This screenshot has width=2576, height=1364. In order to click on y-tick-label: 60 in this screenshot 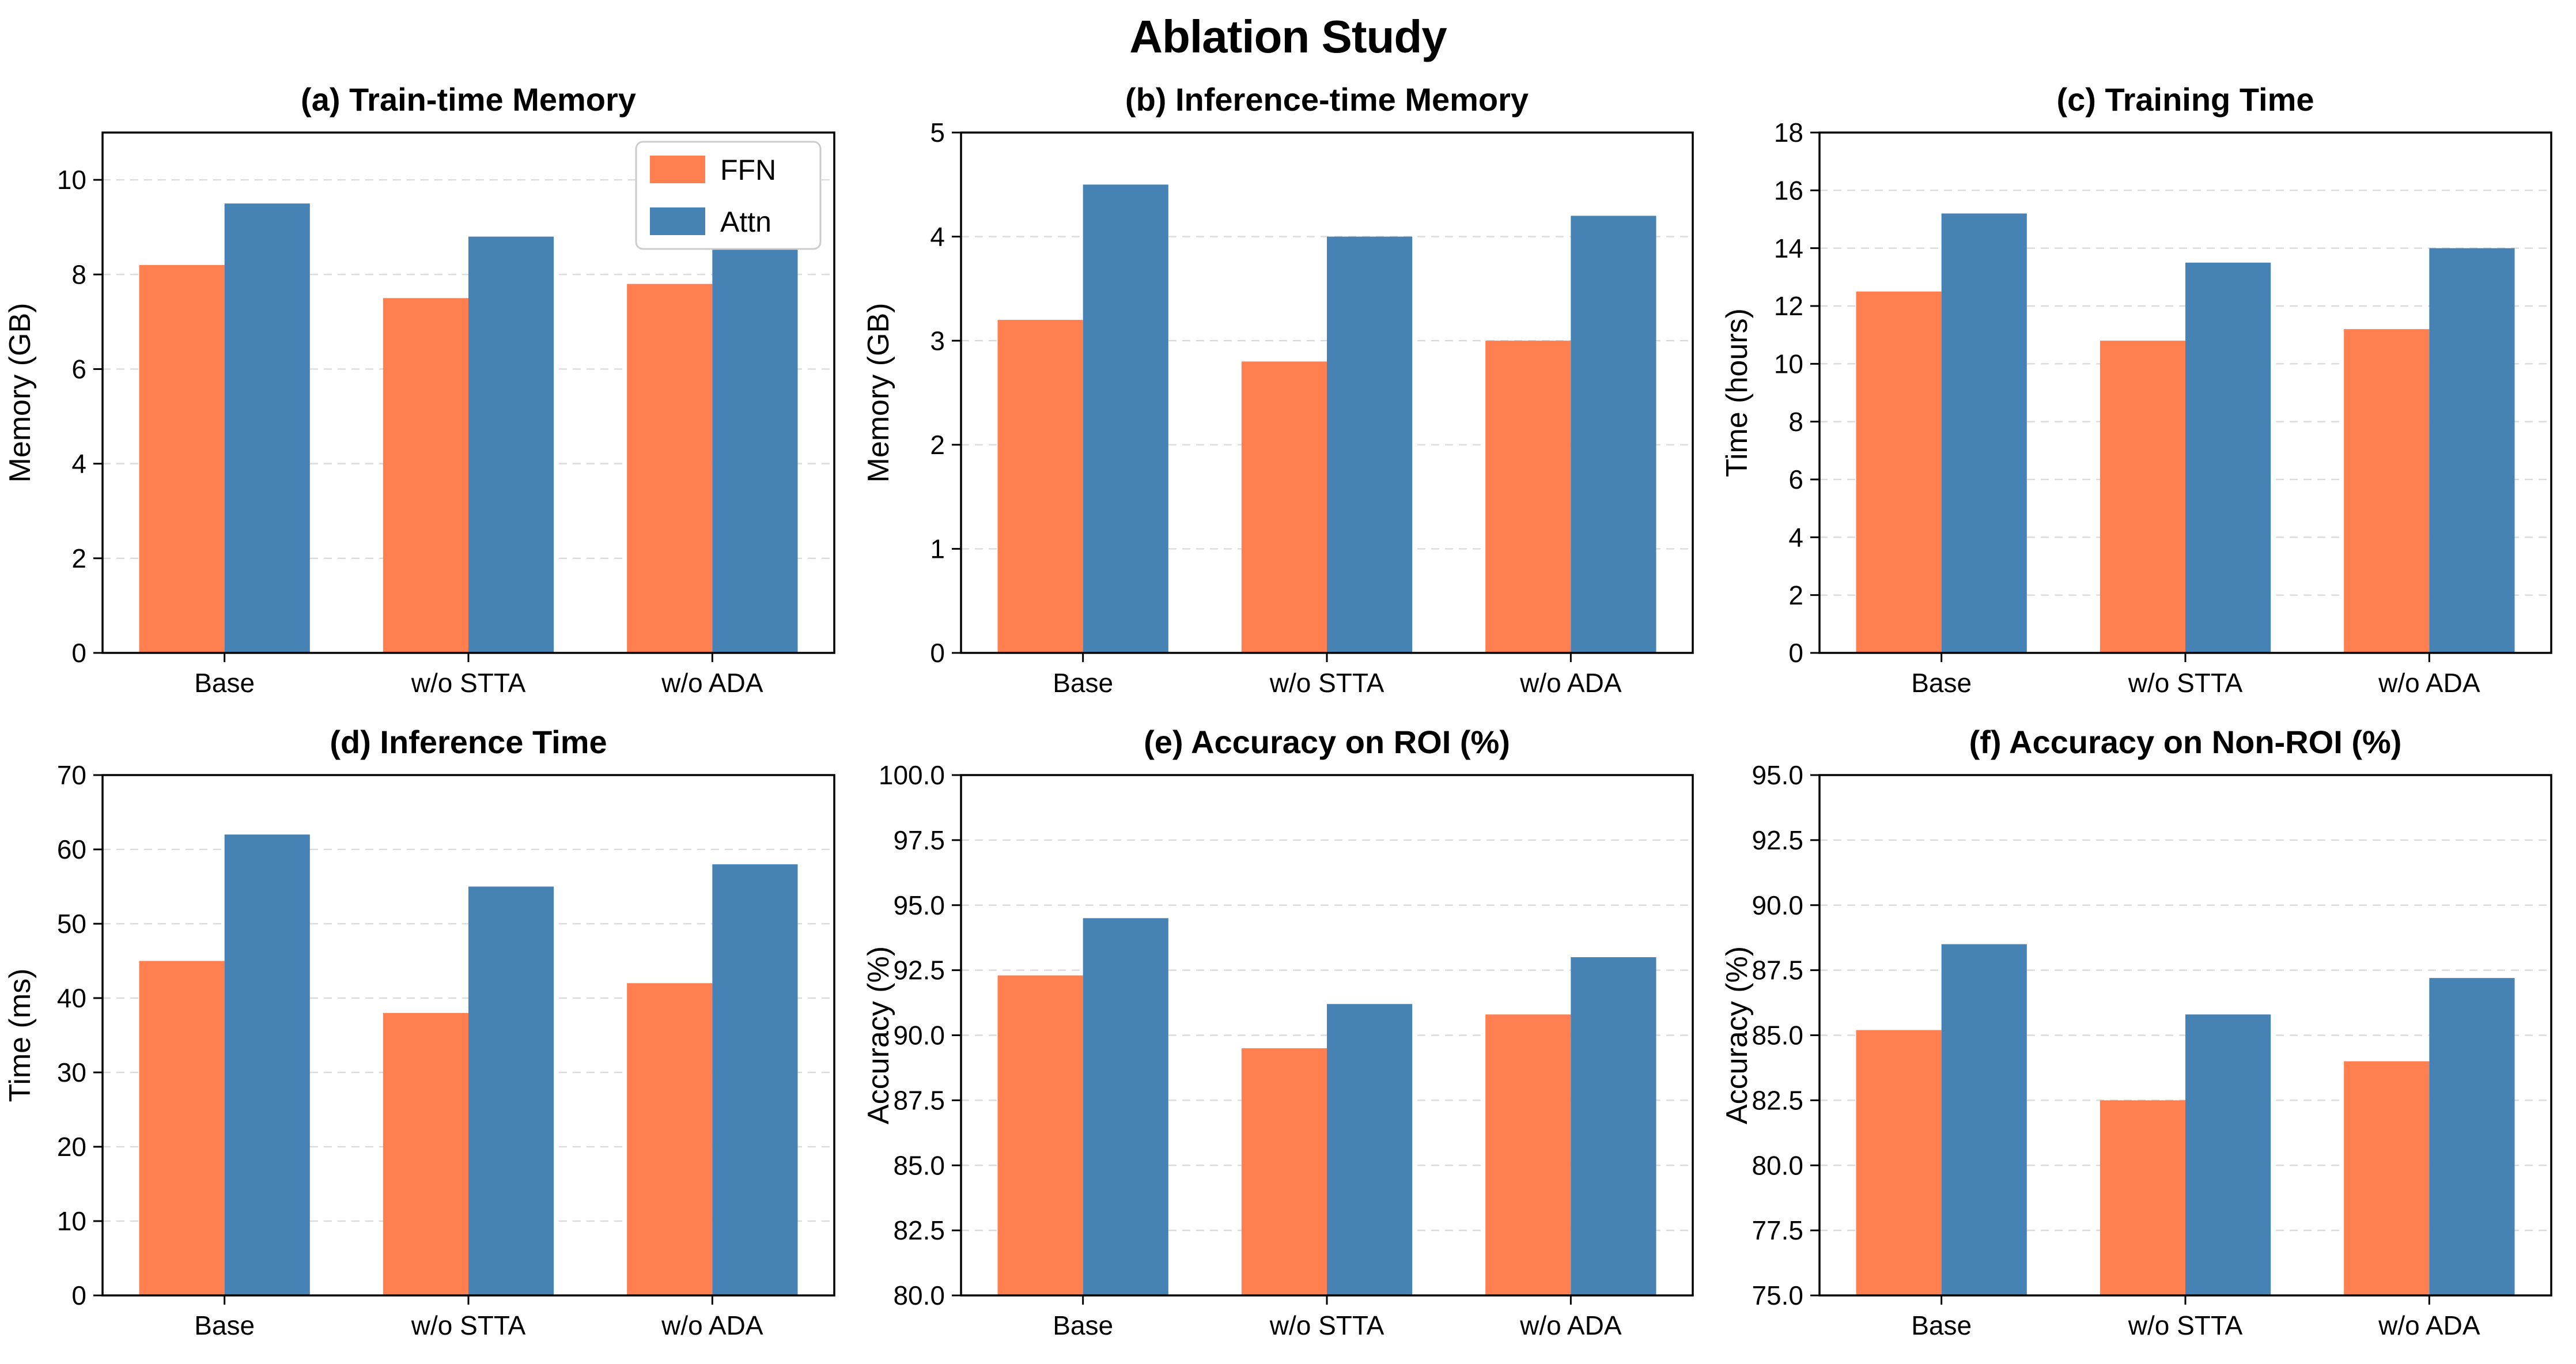, I will do `click(71, 849)`.